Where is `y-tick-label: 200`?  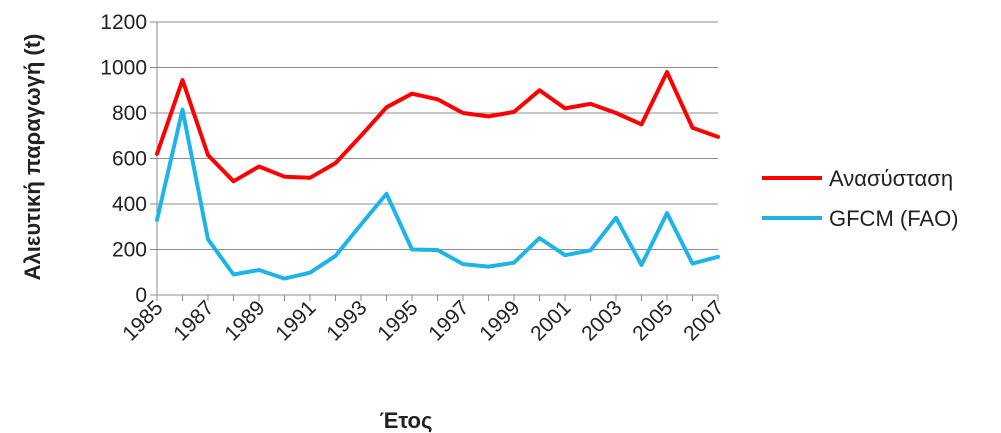
y-tick-label: 200 is located at coordinates (129, 250).